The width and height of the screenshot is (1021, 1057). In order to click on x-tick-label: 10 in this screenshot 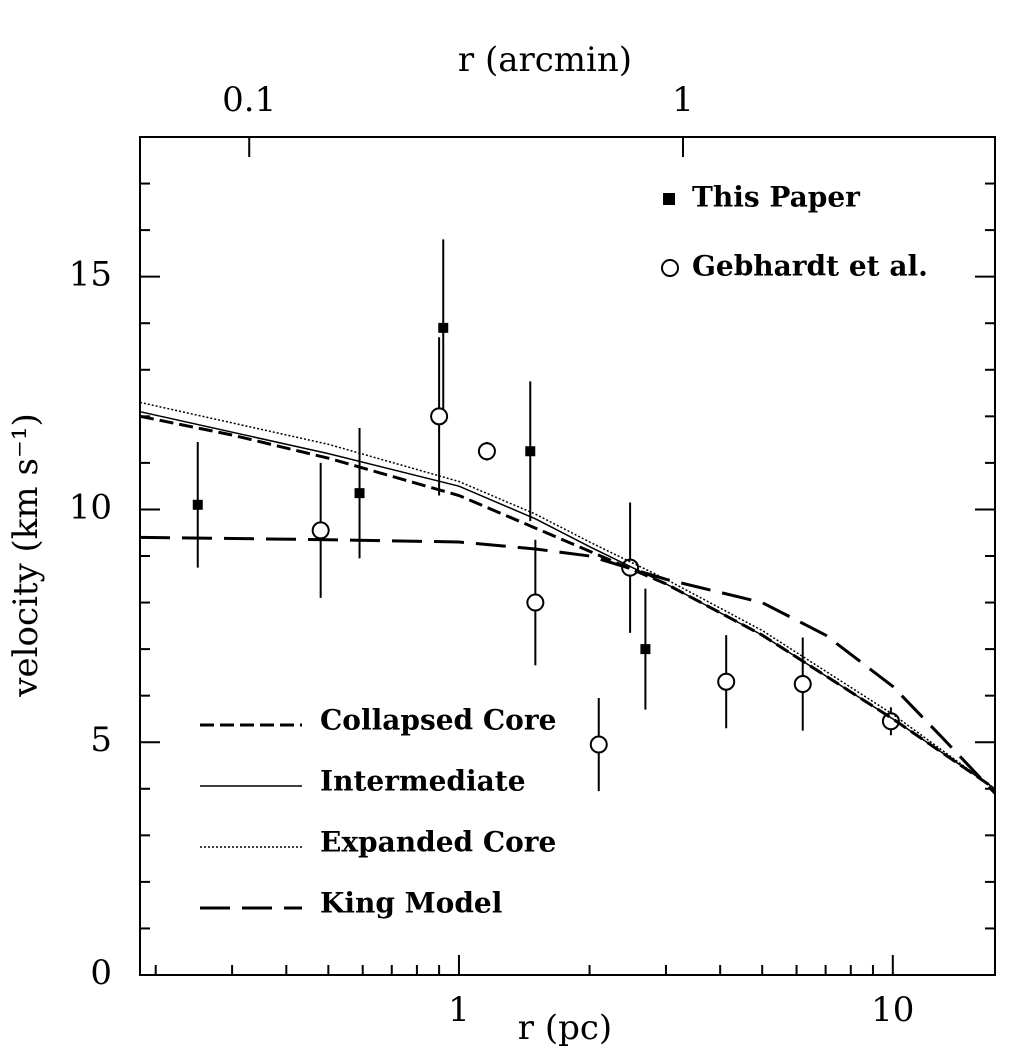, I will do `click(892, 1010)`.